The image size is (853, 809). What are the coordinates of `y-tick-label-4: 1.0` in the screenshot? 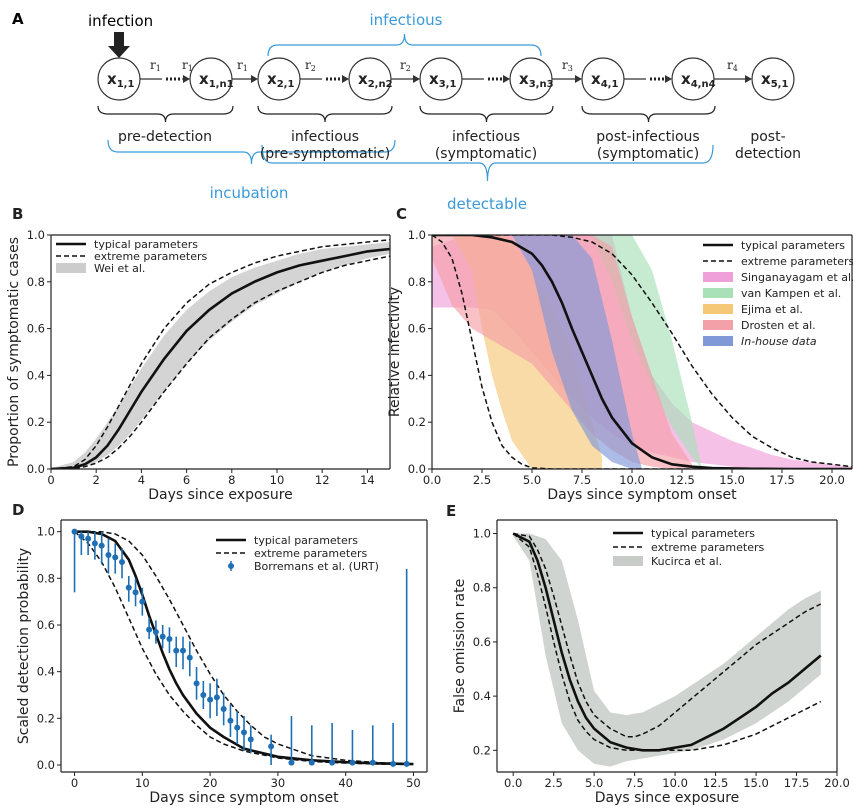 It's located at (482, 534).